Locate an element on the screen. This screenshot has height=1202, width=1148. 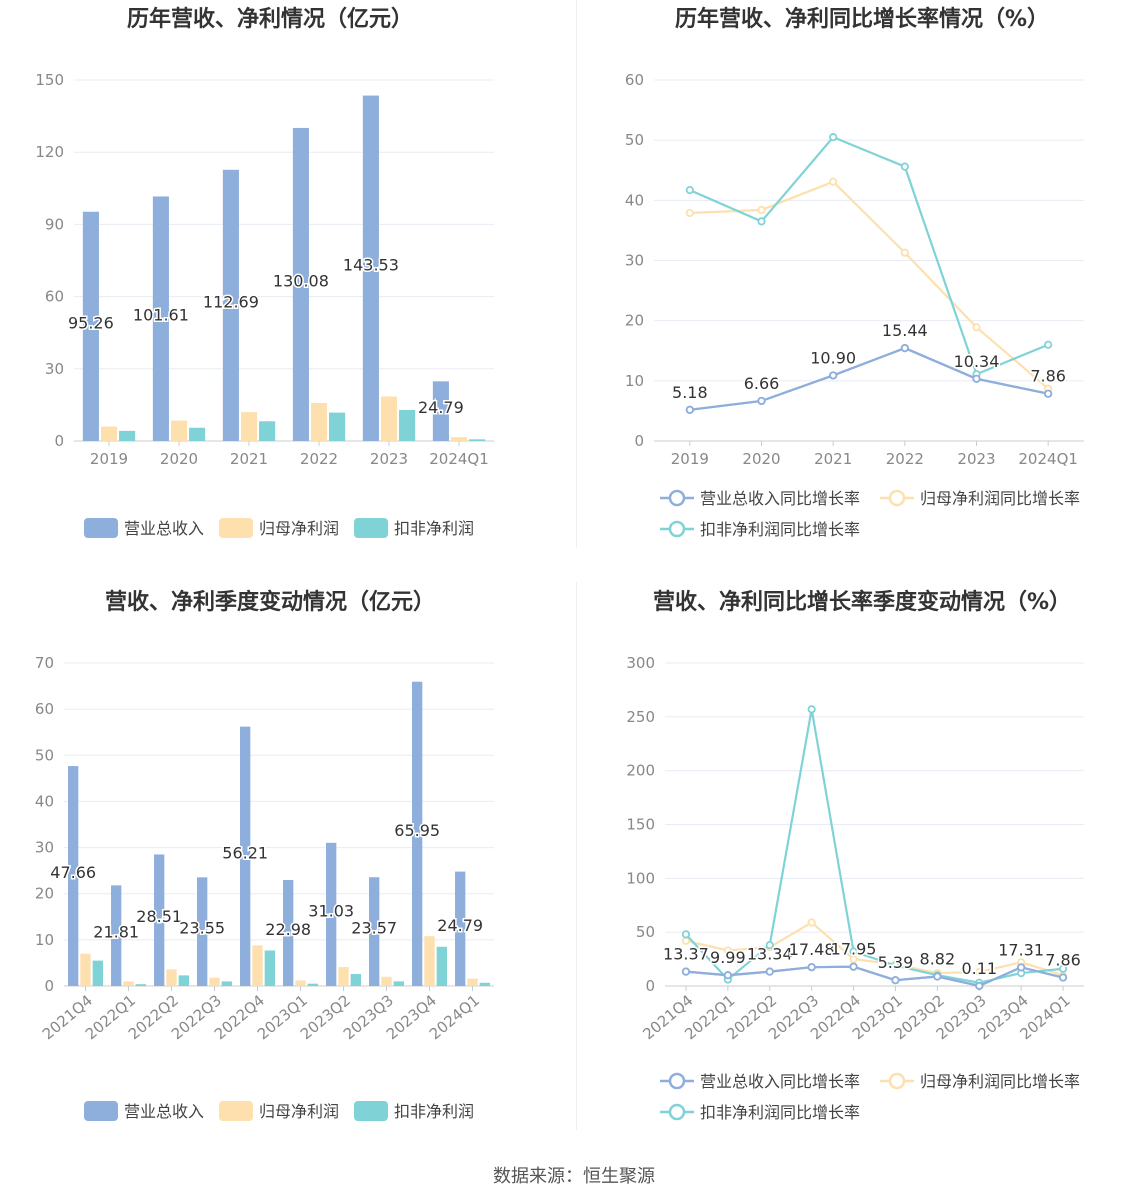
y-tick-label: 0 is located at coordinates (49, 986).